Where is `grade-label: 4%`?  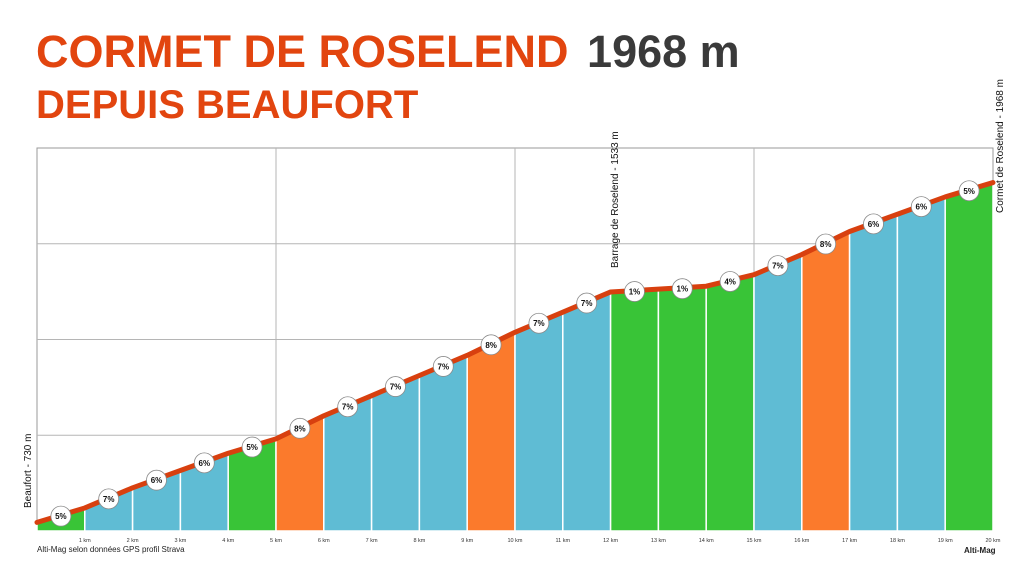
grade-label: 4% is located at coordinates (730, 281).